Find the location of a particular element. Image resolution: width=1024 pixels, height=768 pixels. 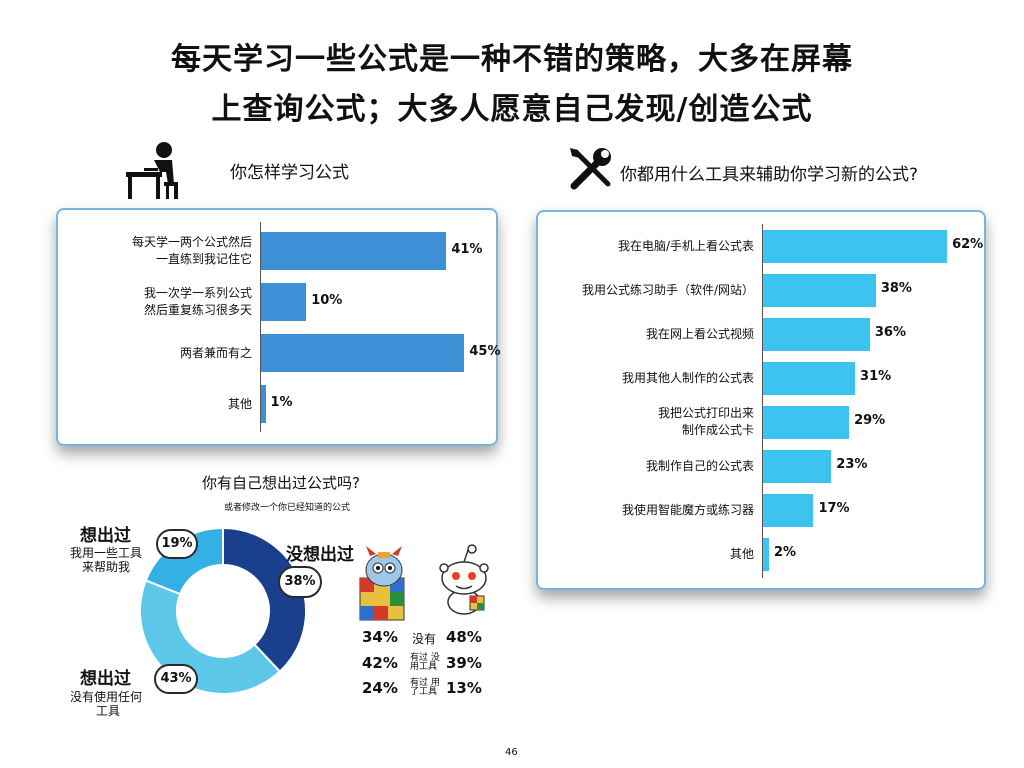

bar-label: 我使用智能魔方或练习器 is located at coordinates (687, 509).